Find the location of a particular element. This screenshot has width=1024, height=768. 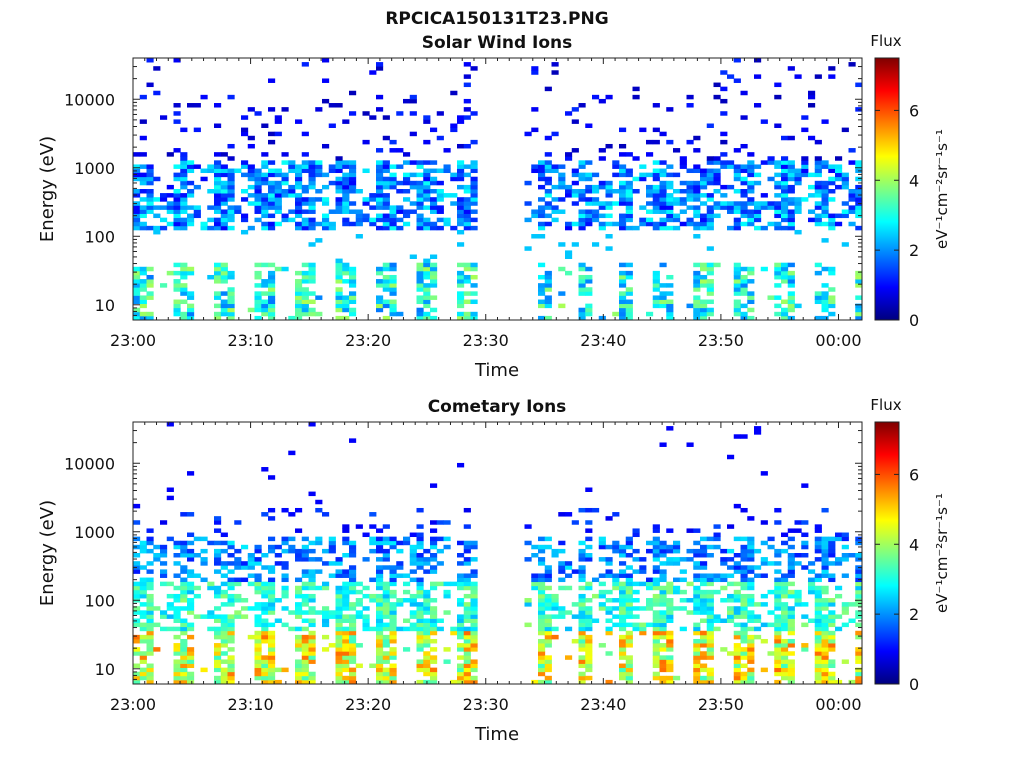

x-tick-label: 23:40 is located at coordinates (603, 340).